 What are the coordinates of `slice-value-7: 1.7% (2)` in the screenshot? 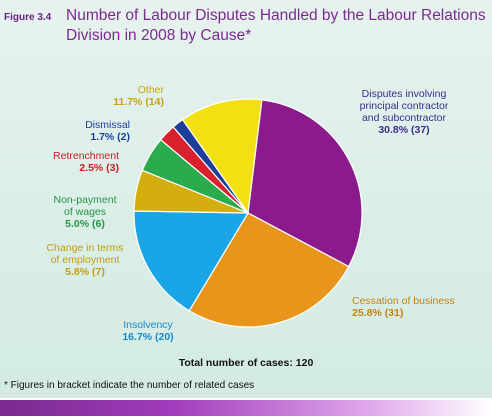 It's located at (110, 137).